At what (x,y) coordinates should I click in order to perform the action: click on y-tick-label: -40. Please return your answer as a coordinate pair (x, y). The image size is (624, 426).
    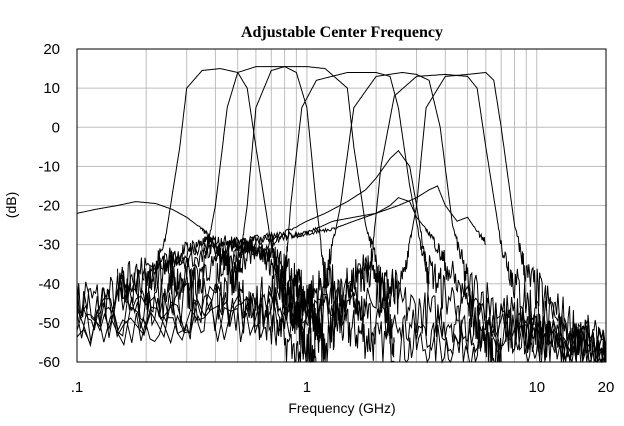
    Looking at the image, I should click on (49, 284).